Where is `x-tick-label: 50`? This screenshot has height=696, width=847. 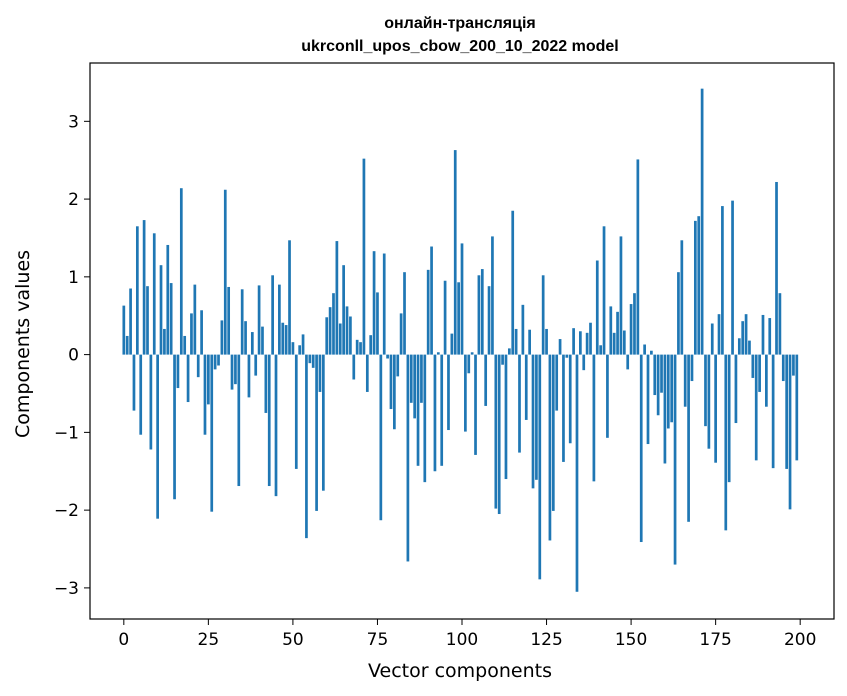
x-tick-label: 50 is located at coordinates (293, 640).